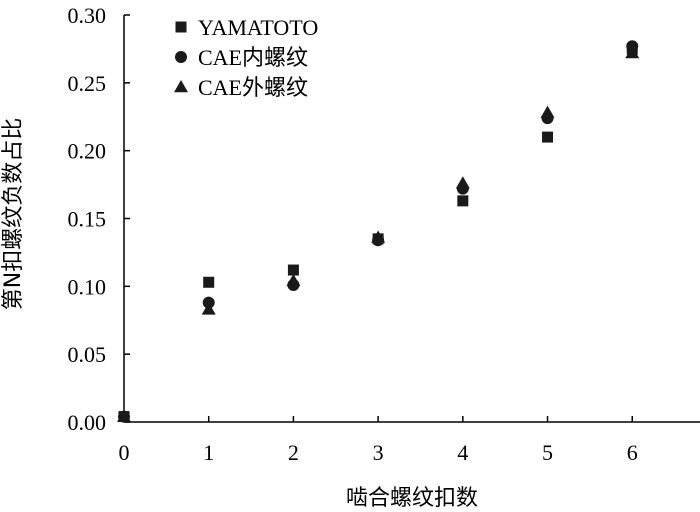 This screenshot has width=700, height=512. Describe the element at coordinates (293, 452) in the screenshot. I see `x-tick-label: 2` at that location.